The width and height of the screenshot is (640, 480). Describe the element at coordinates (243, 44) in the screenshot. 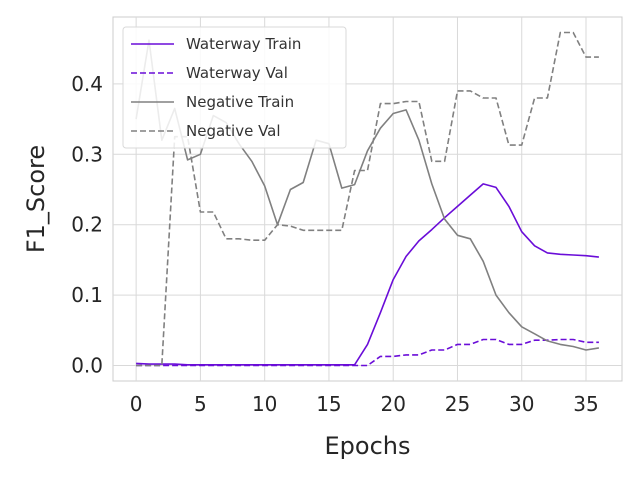

I see `legend-label: Waterway Train` at that location.